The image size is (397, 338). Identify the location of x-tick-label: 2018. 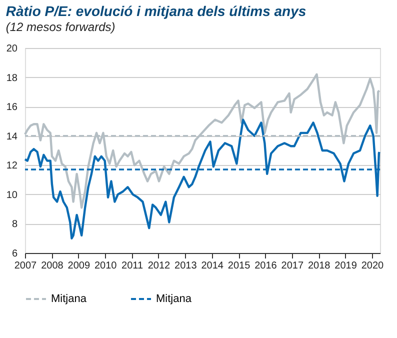
(319, 266).